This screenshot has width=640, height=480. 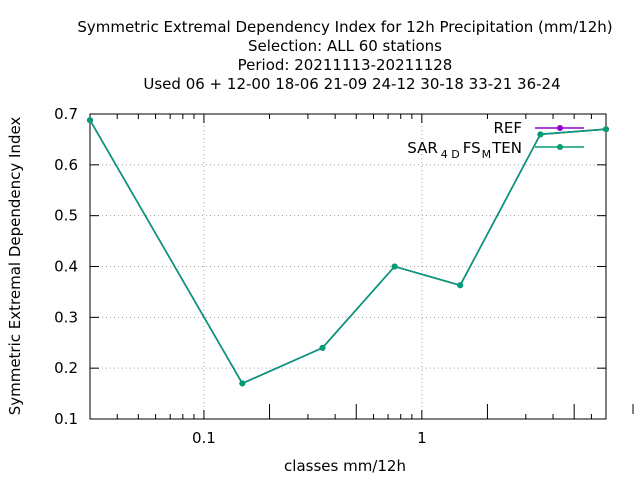 I want to click on title-line-3: Period: 20211113-20211128, so click(x=345, y=65).